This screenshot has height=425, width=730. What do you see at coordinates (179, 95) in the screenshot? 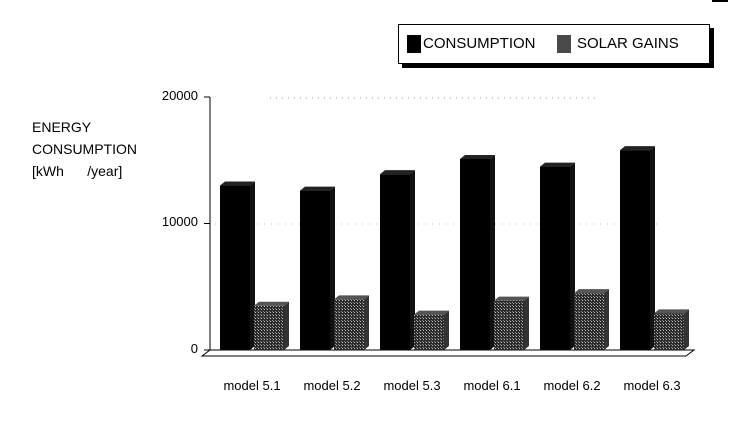
I see `y-tick-label: 20000` at bounding box center [179, 95].